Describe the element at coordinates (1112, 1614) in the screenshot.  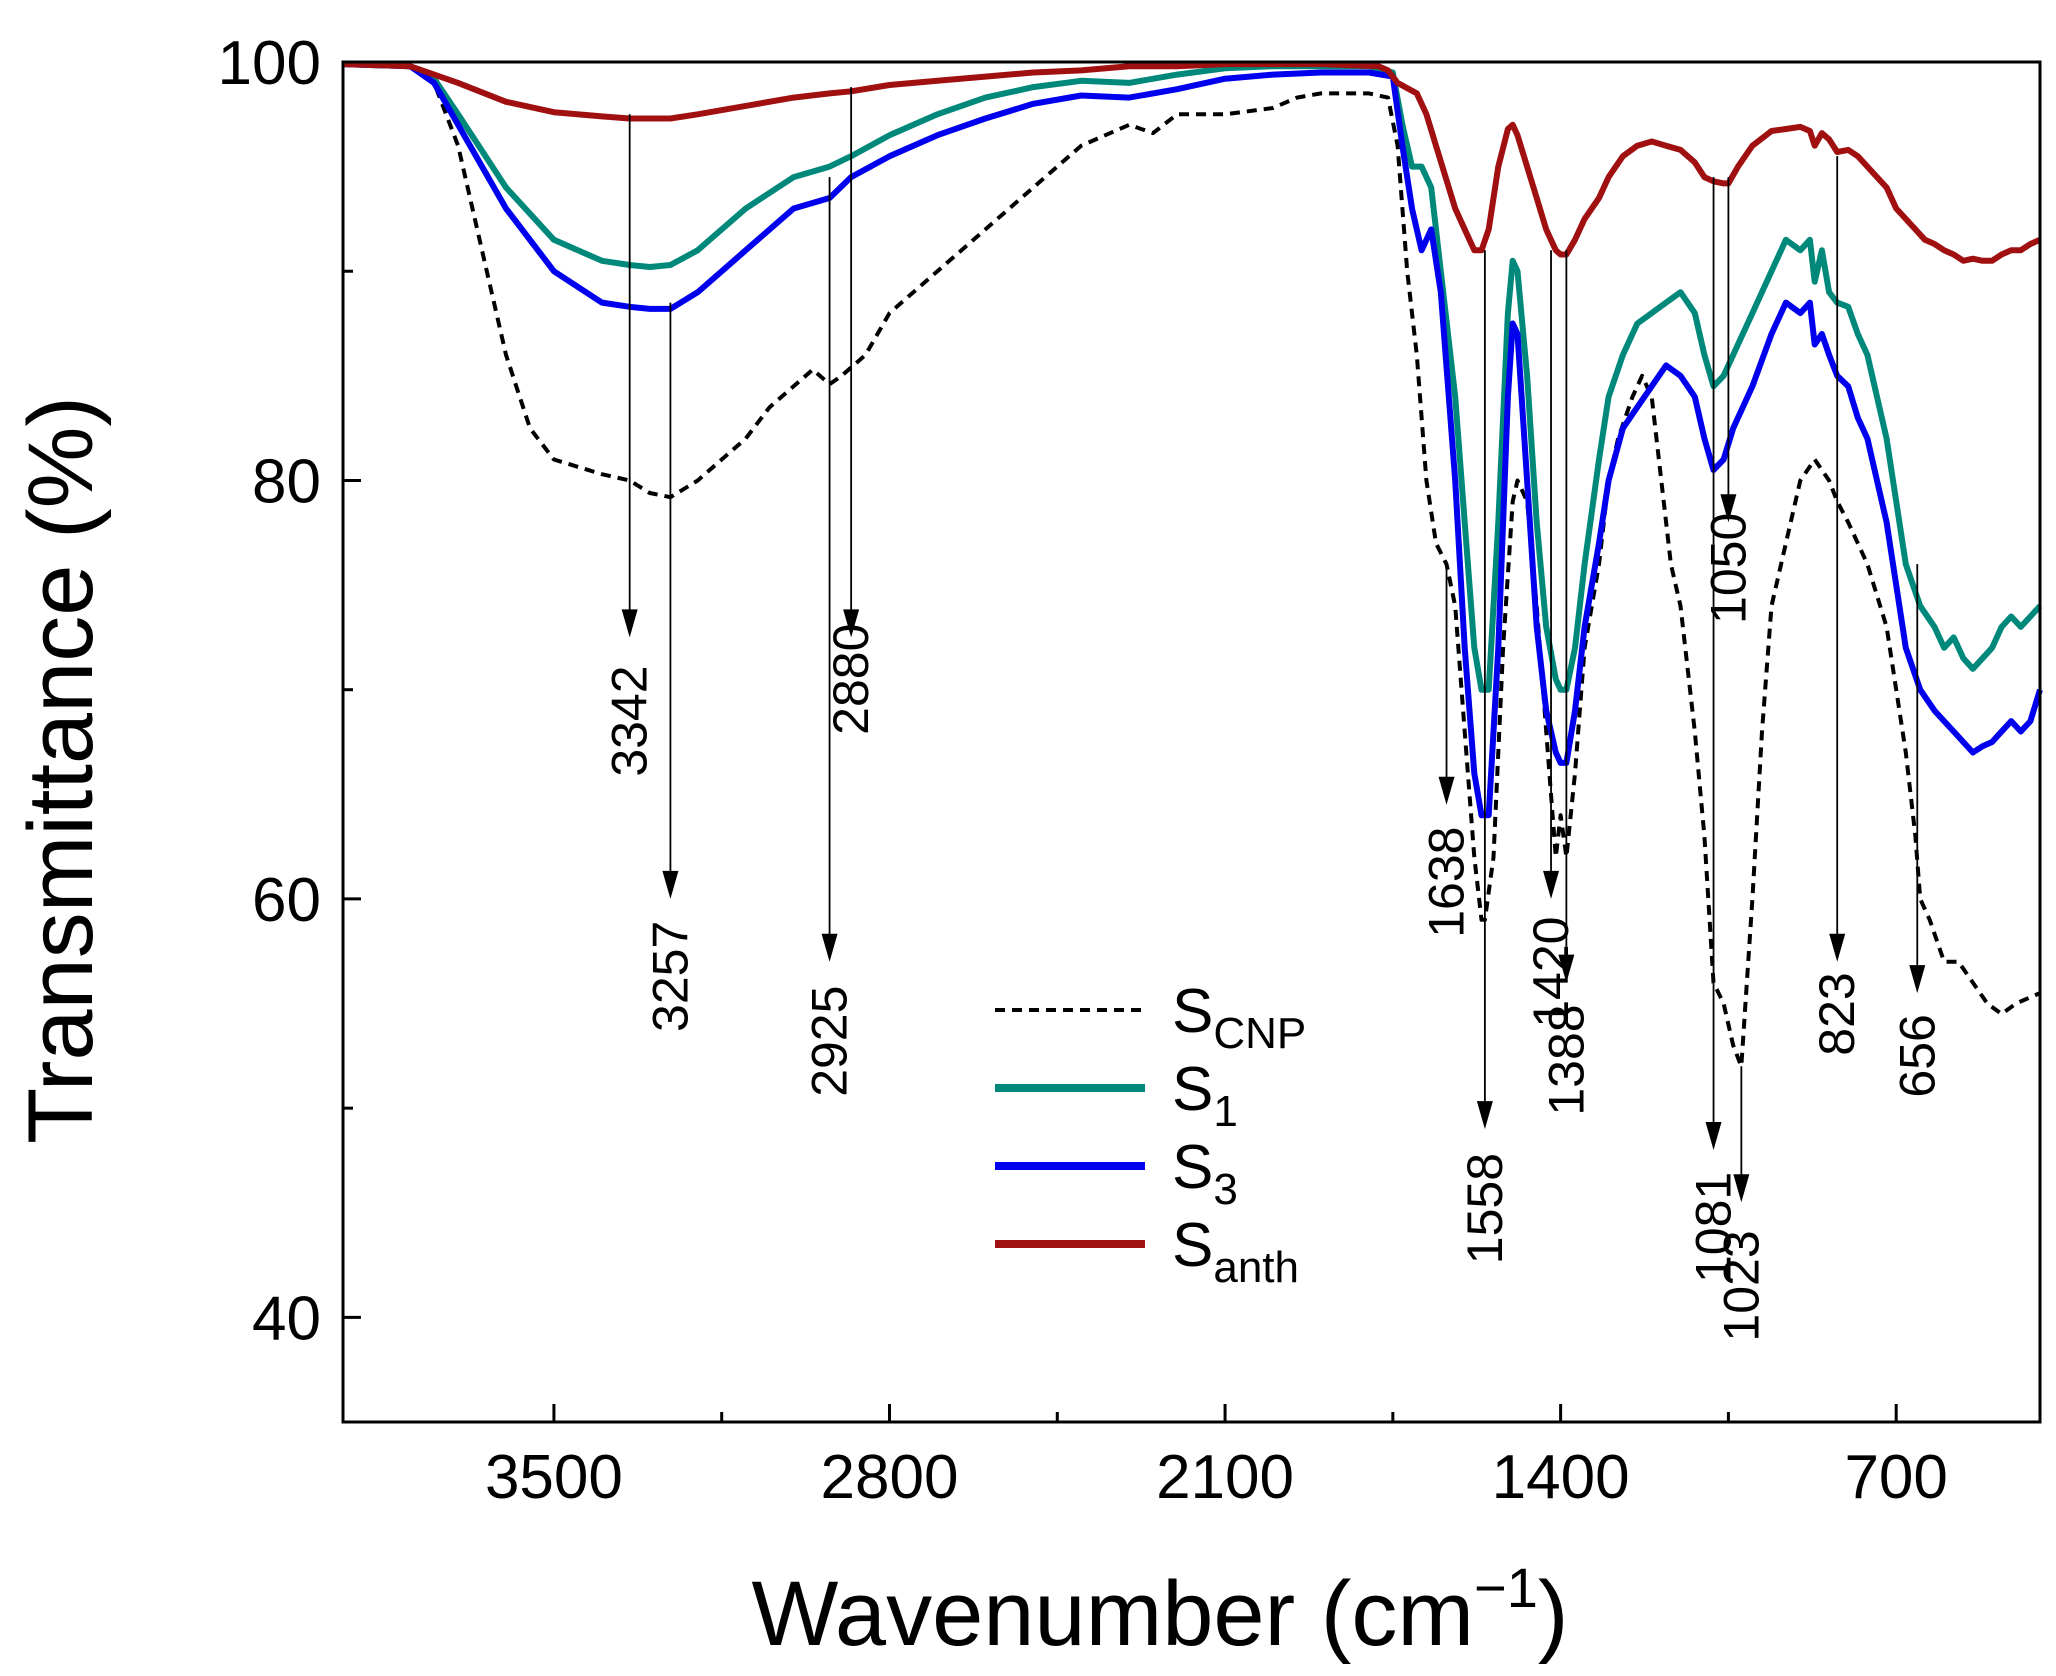
I see `x-axis-title-main: Wavenumber (cm` at that location.